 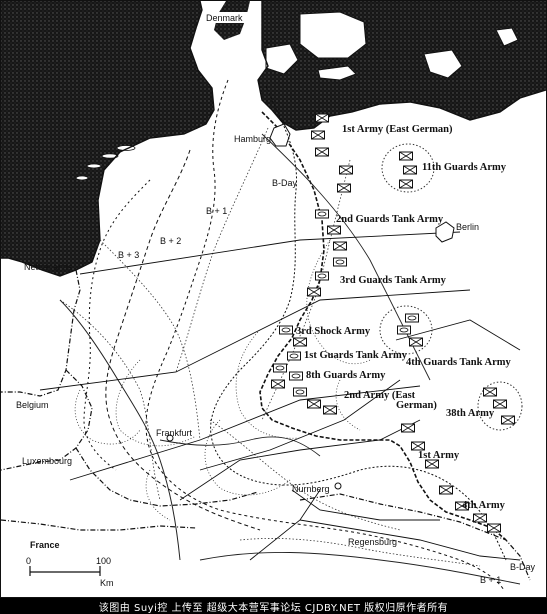 I want to click on label-eleventh-guards: 11th Guards Army, so click(x=464, y=167).